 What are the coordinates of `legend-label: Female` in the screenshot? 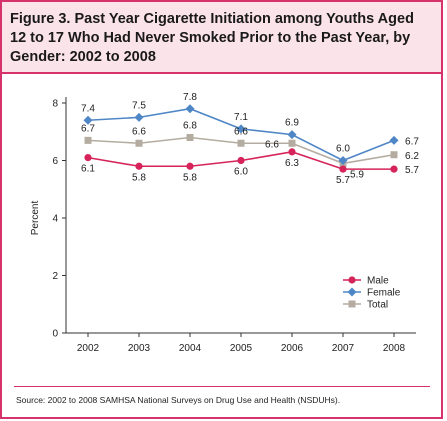 It's located at (384, 293).